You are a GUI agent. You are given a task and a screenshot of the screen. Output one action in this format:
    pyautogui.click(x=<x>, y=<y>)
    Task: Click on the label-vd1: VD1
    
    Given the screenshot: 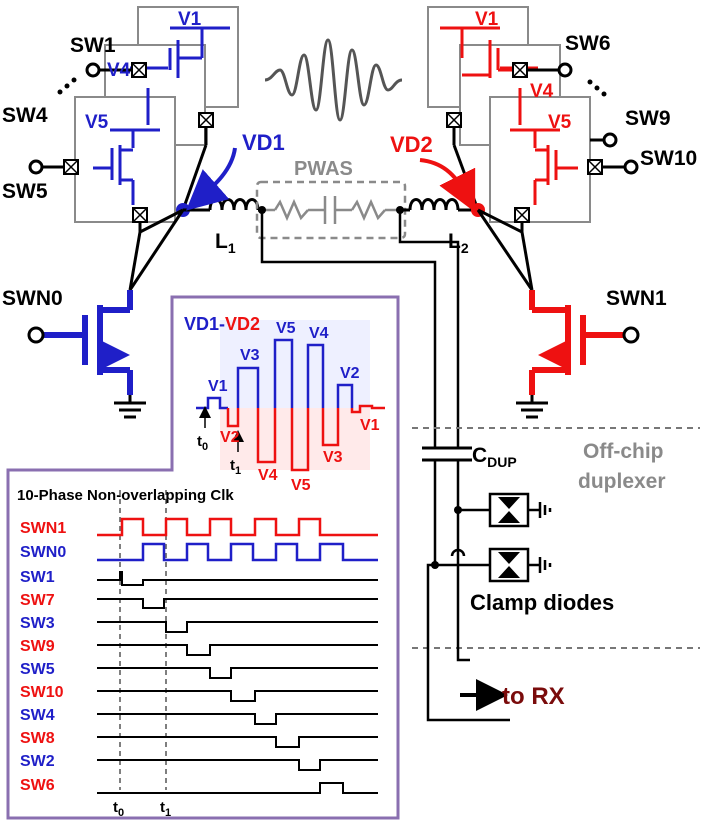 What is the action you would take?
    pyautogui.click(x=263, y=142)
    